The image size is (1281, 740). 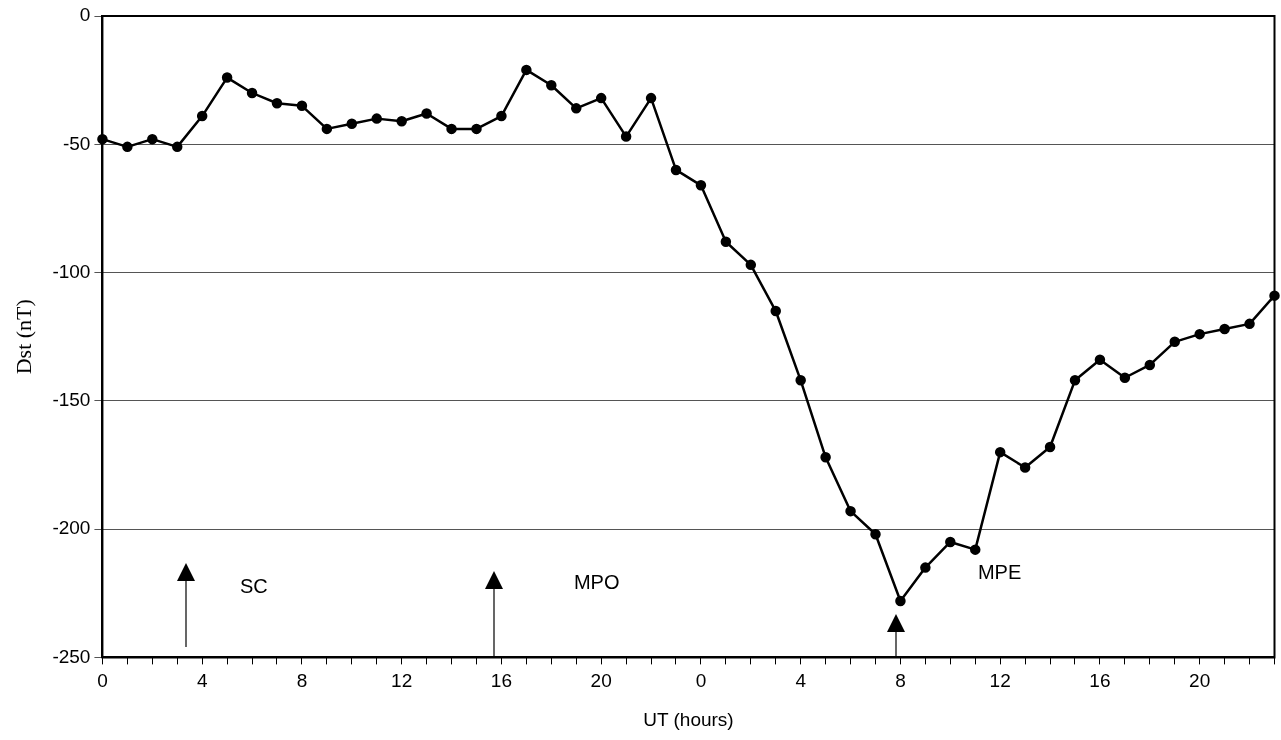 What do you see at coordinates (71, 271) in the screenshot?
I see `y-tick-label: -100` at bounding box center [71, 271].